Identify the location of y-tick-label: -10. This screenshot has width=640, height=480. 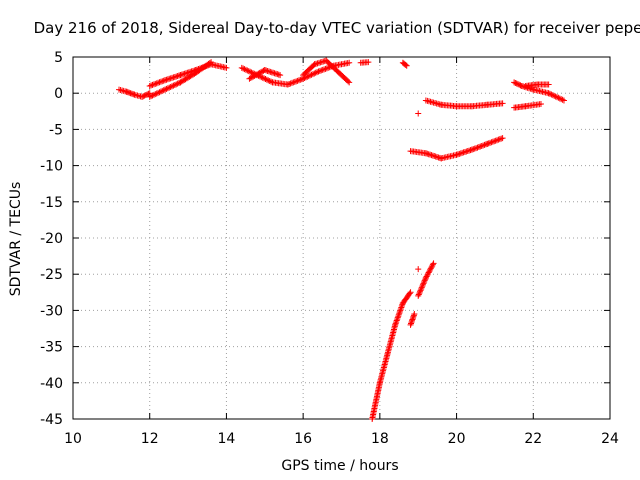
(51, 167).